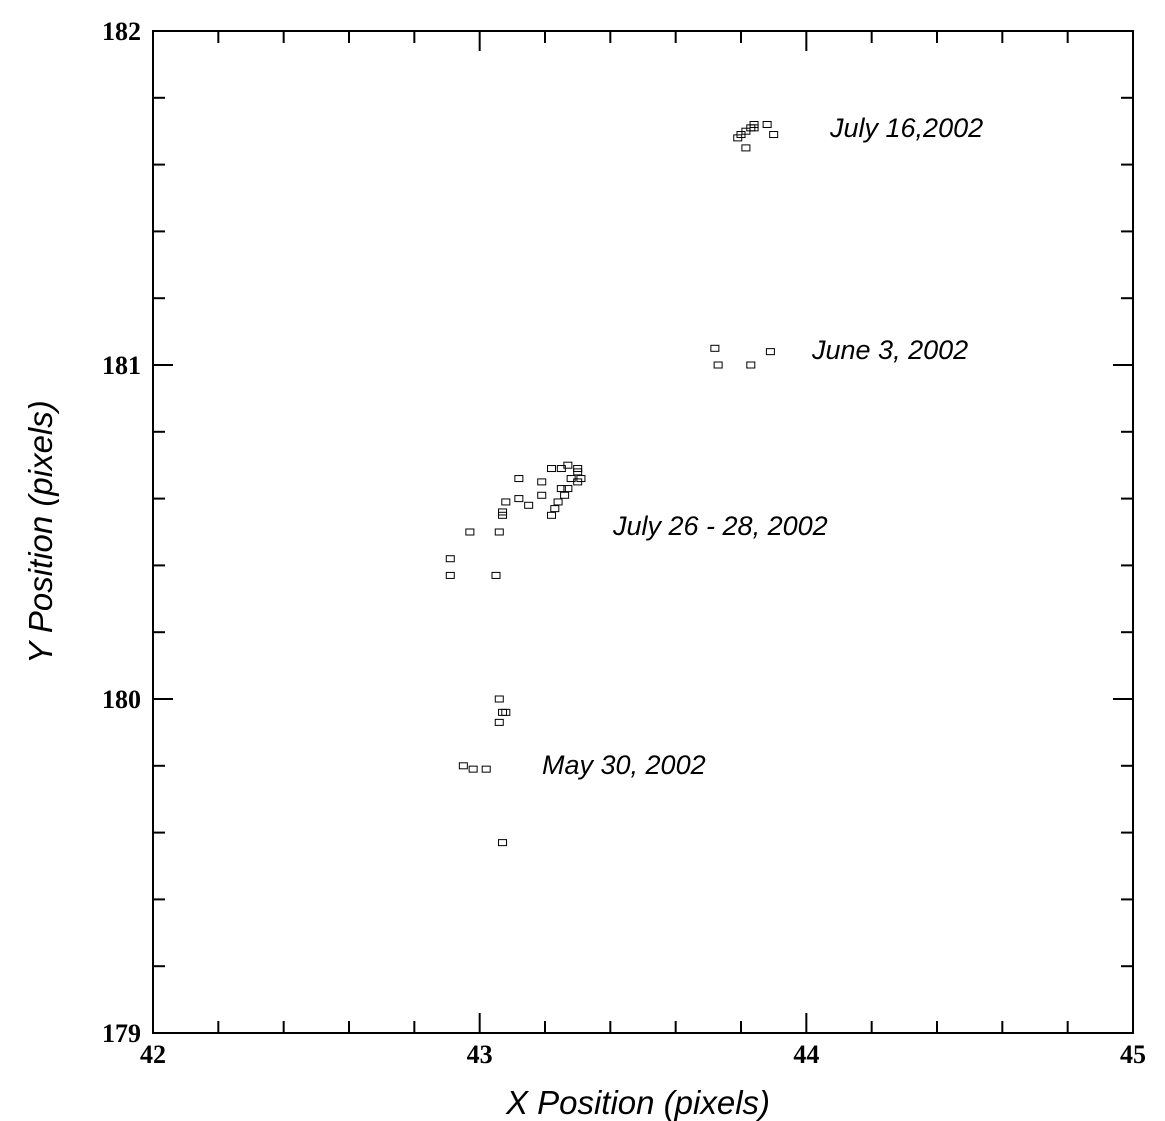 This screenshot has width=1165, height=1121. I want to click on x-tick-label: 42, so click(153, 1054).